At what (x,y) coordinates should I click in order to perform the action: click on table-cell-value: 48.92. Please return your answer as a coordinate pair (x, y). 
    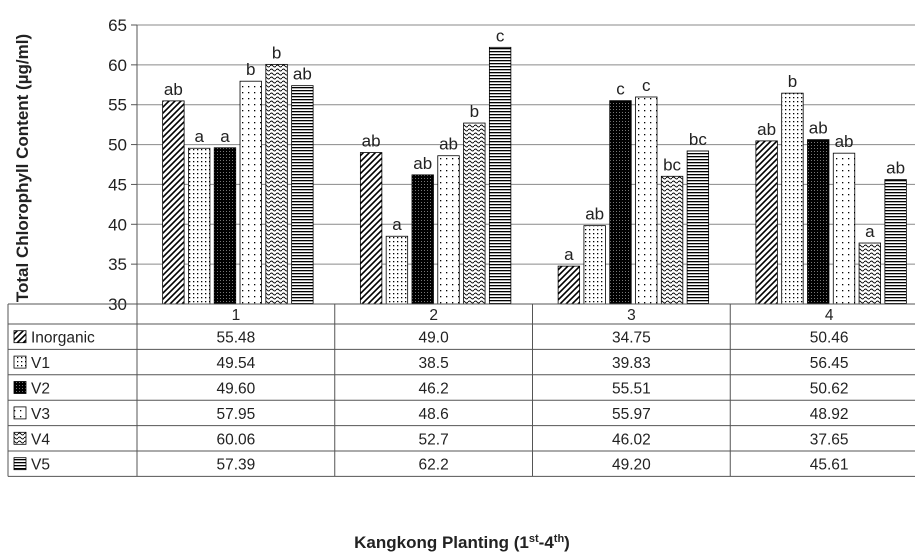
    Looking at the image, I should click on (829, 414).